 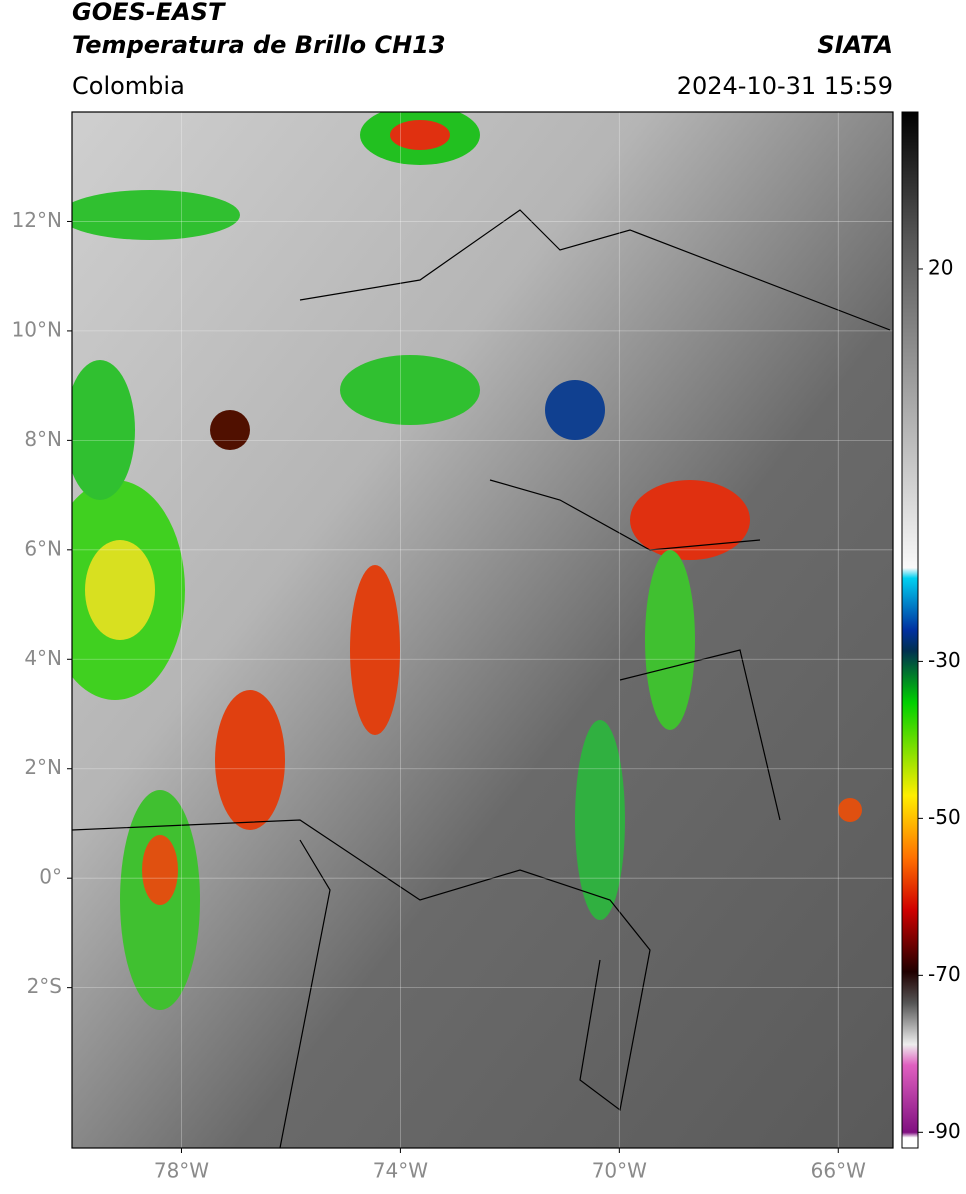 What do you see at coordinates (43, 658) in the screenshot?
I see `y-tick-label: 4°N` at bounding box center [43, 658].